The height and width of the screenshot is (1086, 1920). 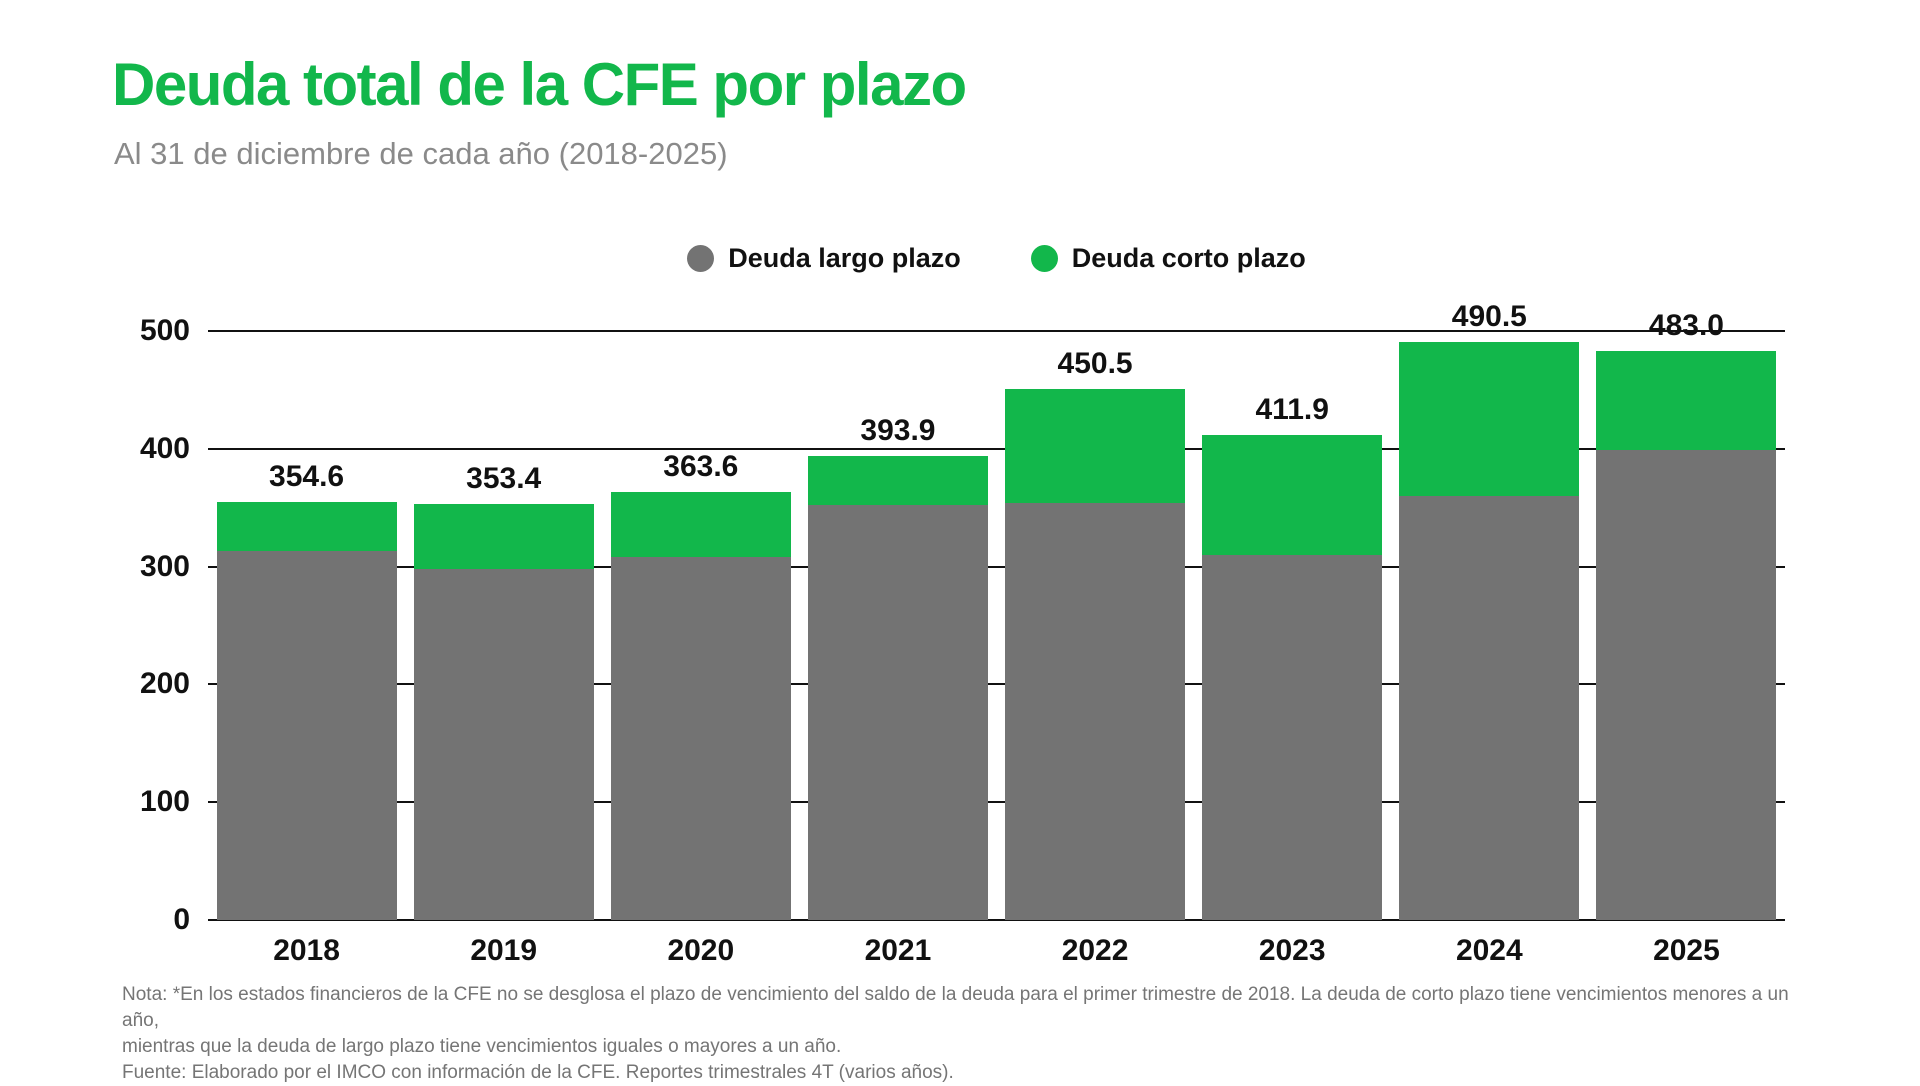 I want to click on chart-title: Deuda total de la CFE por plazo, so click(x=539, y=84).